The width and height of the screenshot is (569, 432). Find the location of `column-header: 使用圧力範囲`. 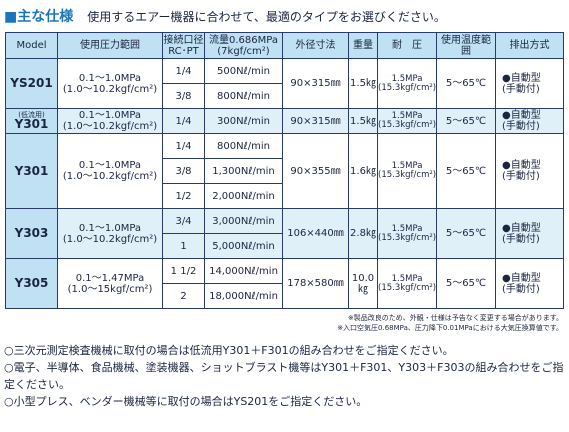

column-header: 使用圧力範囲 is located at coordinates (110, 45).